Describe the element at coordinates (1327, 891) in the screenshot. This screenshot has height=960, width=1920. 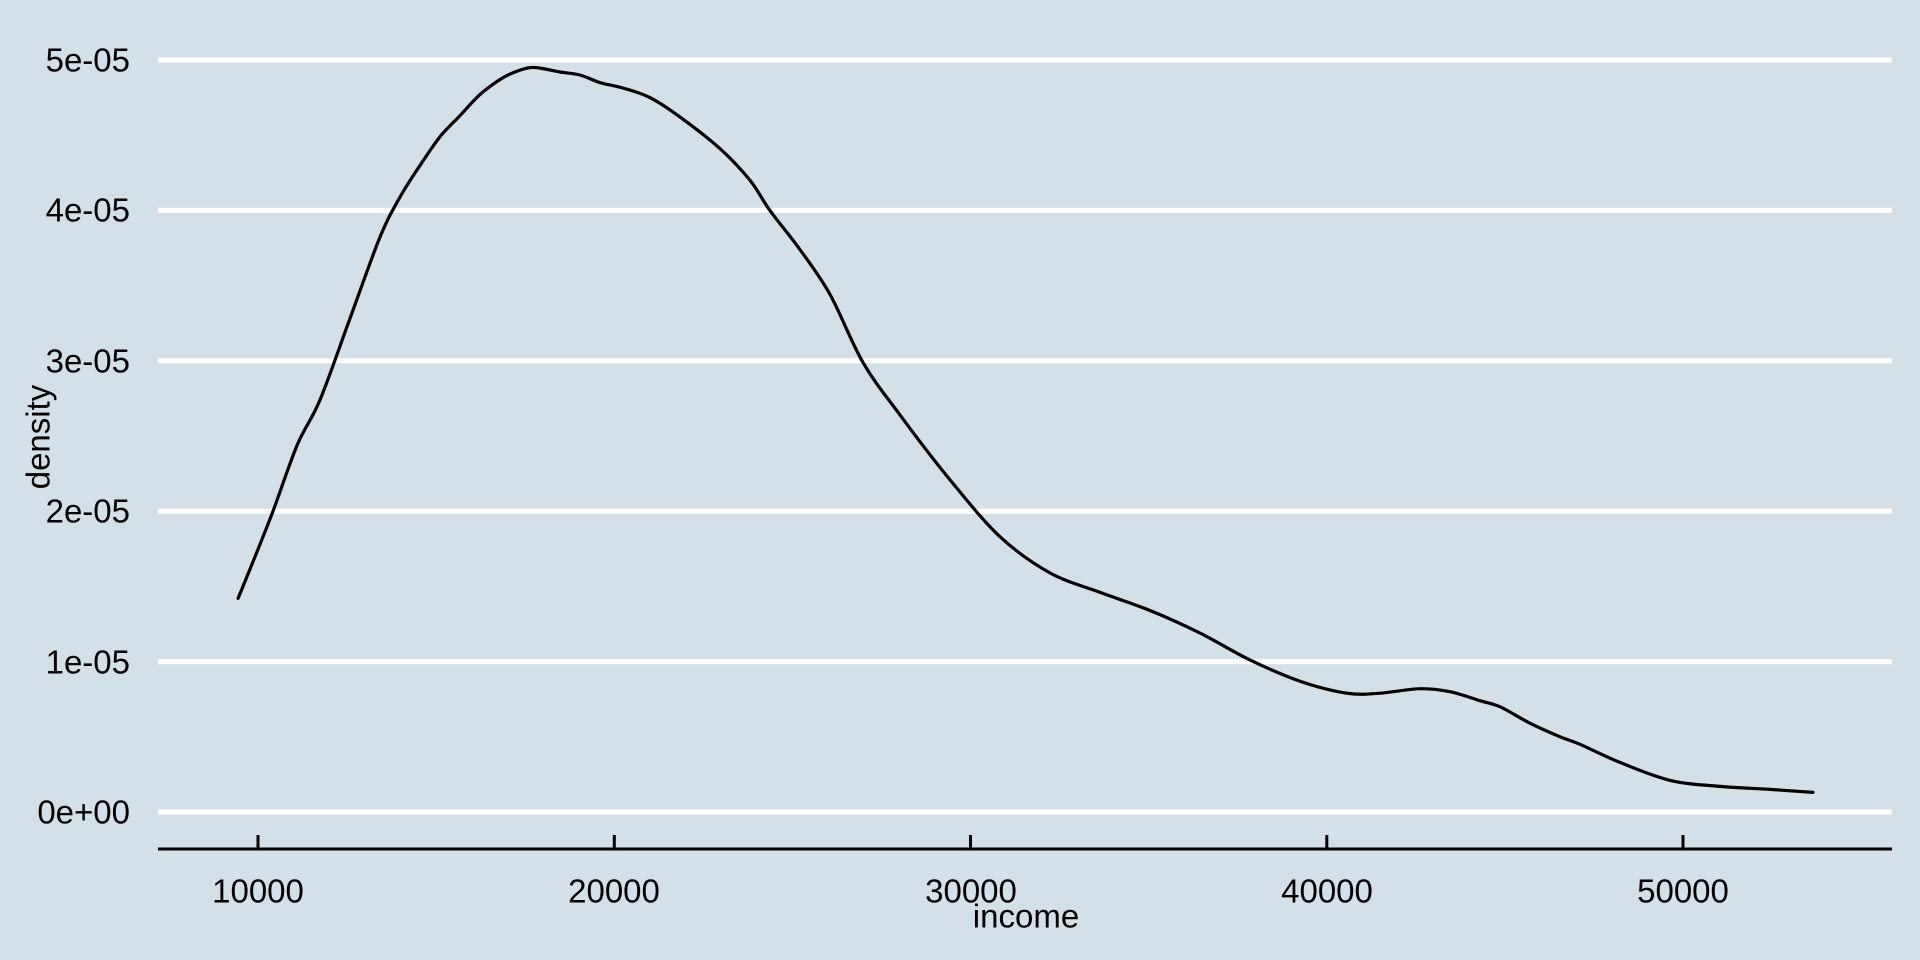
I see `x-tick-label-40000: 40000` at that location.